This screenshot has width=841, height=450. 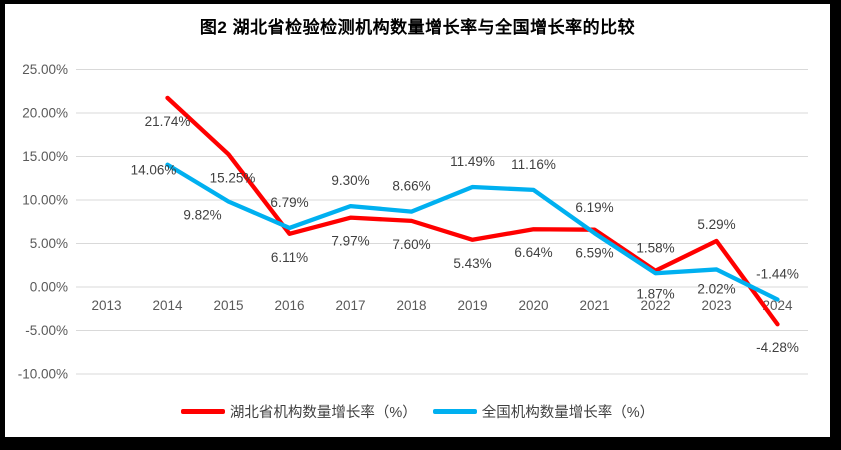 What do you see at coordinates (411, 186) in the screenshot?
I see `data-label: 8.66%` at bounding box center [411, 186].